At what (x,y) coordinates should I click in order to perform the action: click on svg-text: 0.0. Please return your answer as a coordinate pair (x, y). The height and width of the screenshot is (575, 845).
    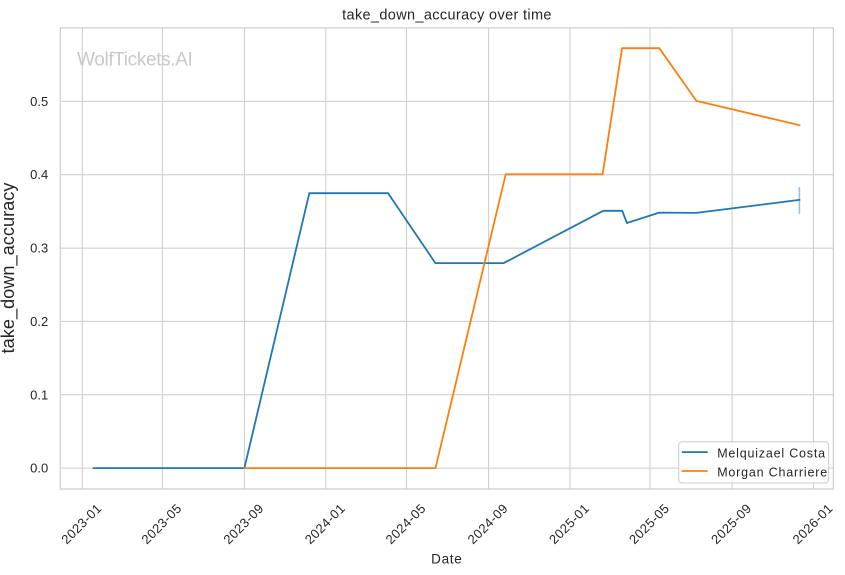
    Looking at the image, I should click on (39, 468).